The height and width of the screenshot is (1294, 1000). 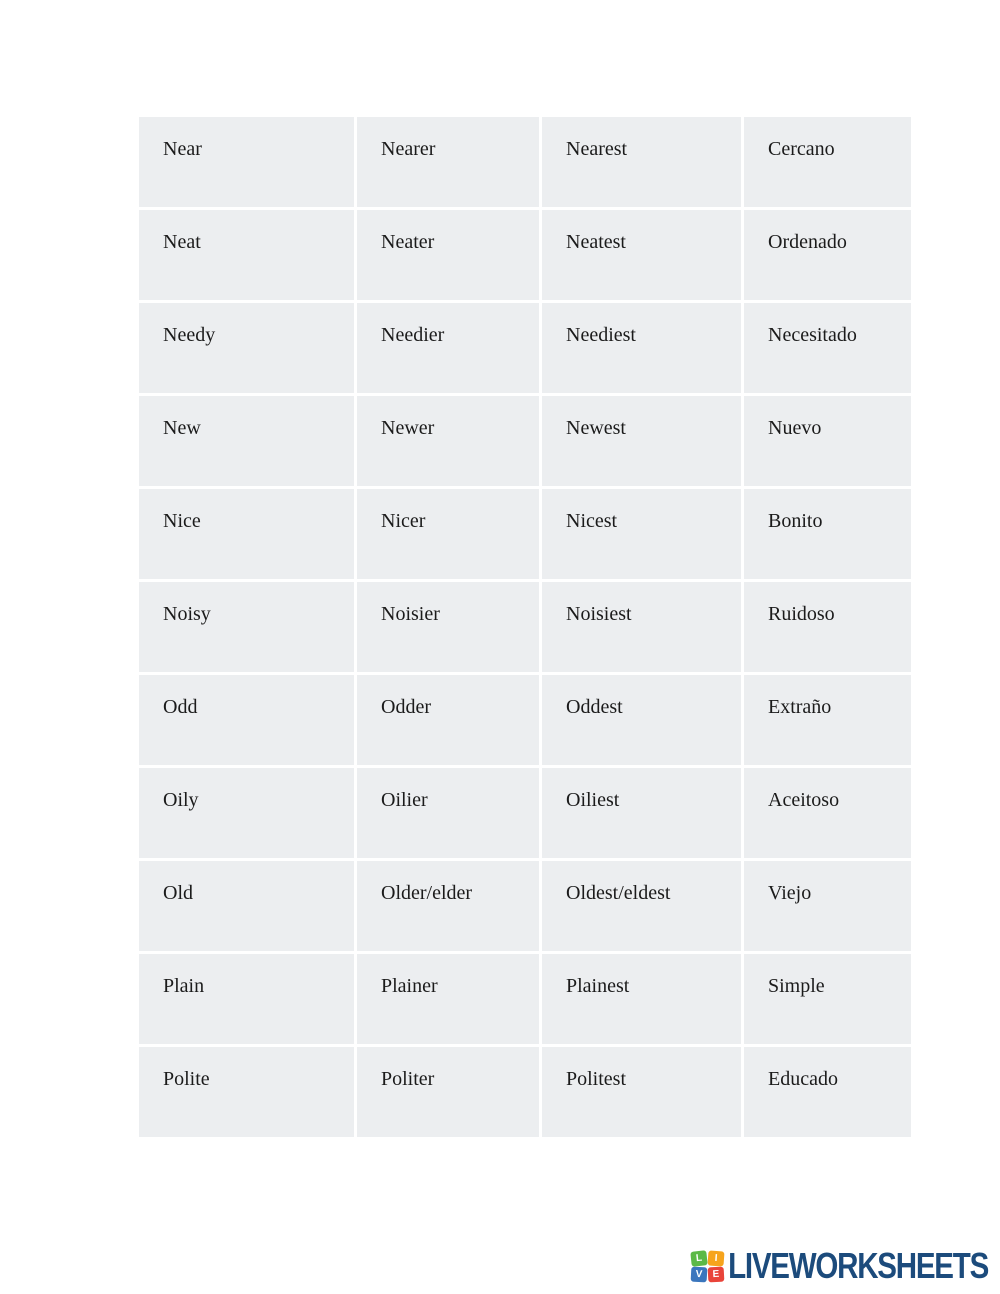 What do you see at coordinates (448, 255) in the screenshot?
I see `table-cell: Neater` at bounding box center [448, 255].